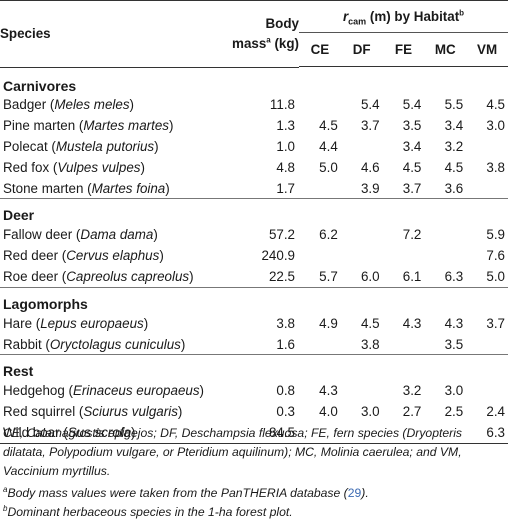 This screenshot has width=508, height=530. What do you see at coordinates (370, 276) in the screenshot?
I see `rcam-df-cell: 6.0` at bounding box center [370, 276].